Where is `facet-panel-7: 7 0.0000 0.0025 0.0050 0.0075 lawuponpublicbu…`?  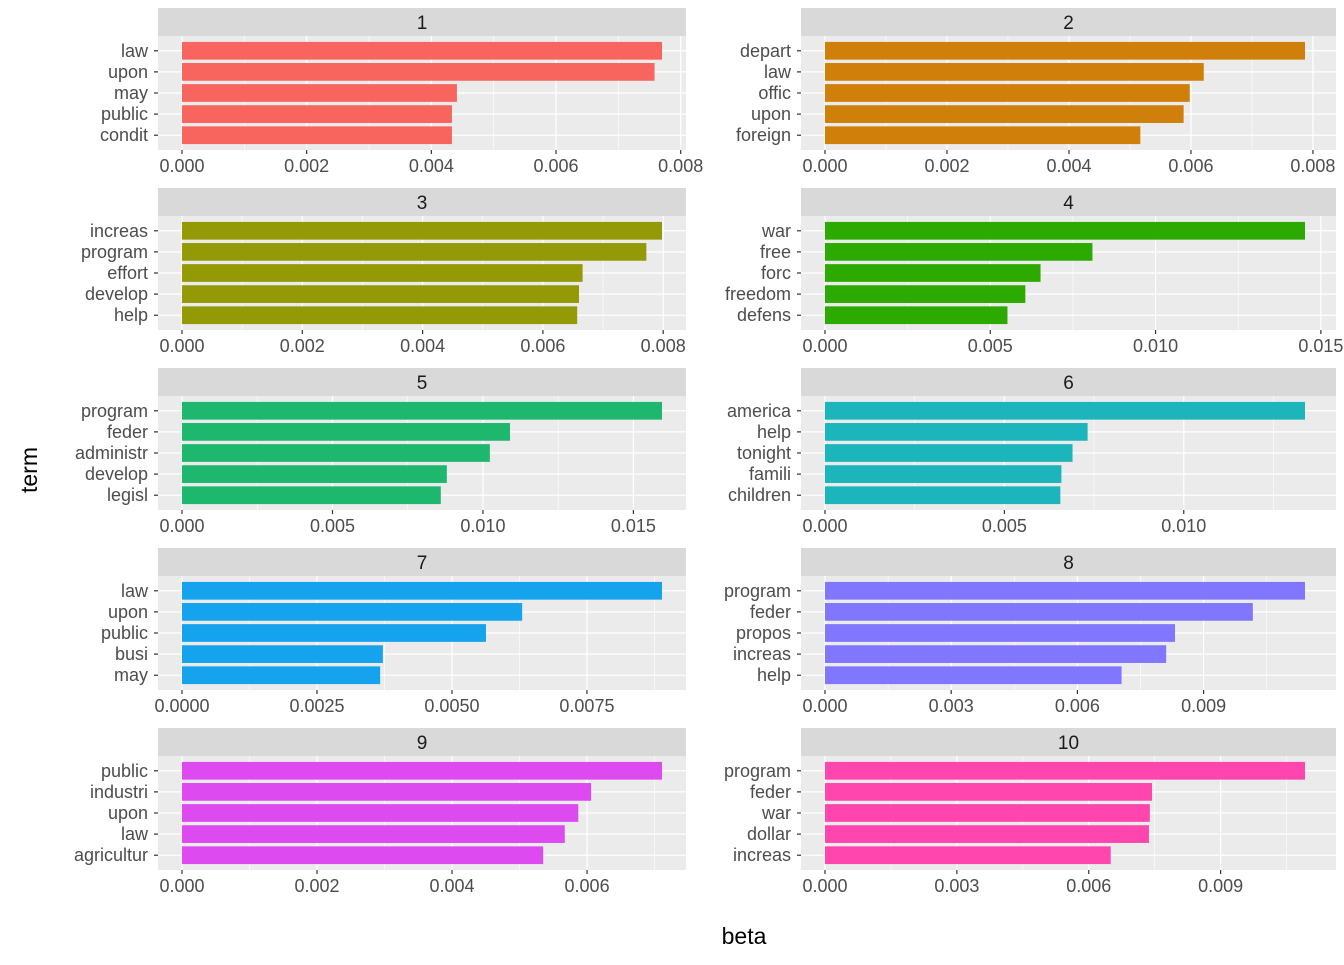 facet-panel-7: 7 0.0000 0.0025 0.0050 0.0075 lawuponpublicbu… is located at coordinates (393, 632).